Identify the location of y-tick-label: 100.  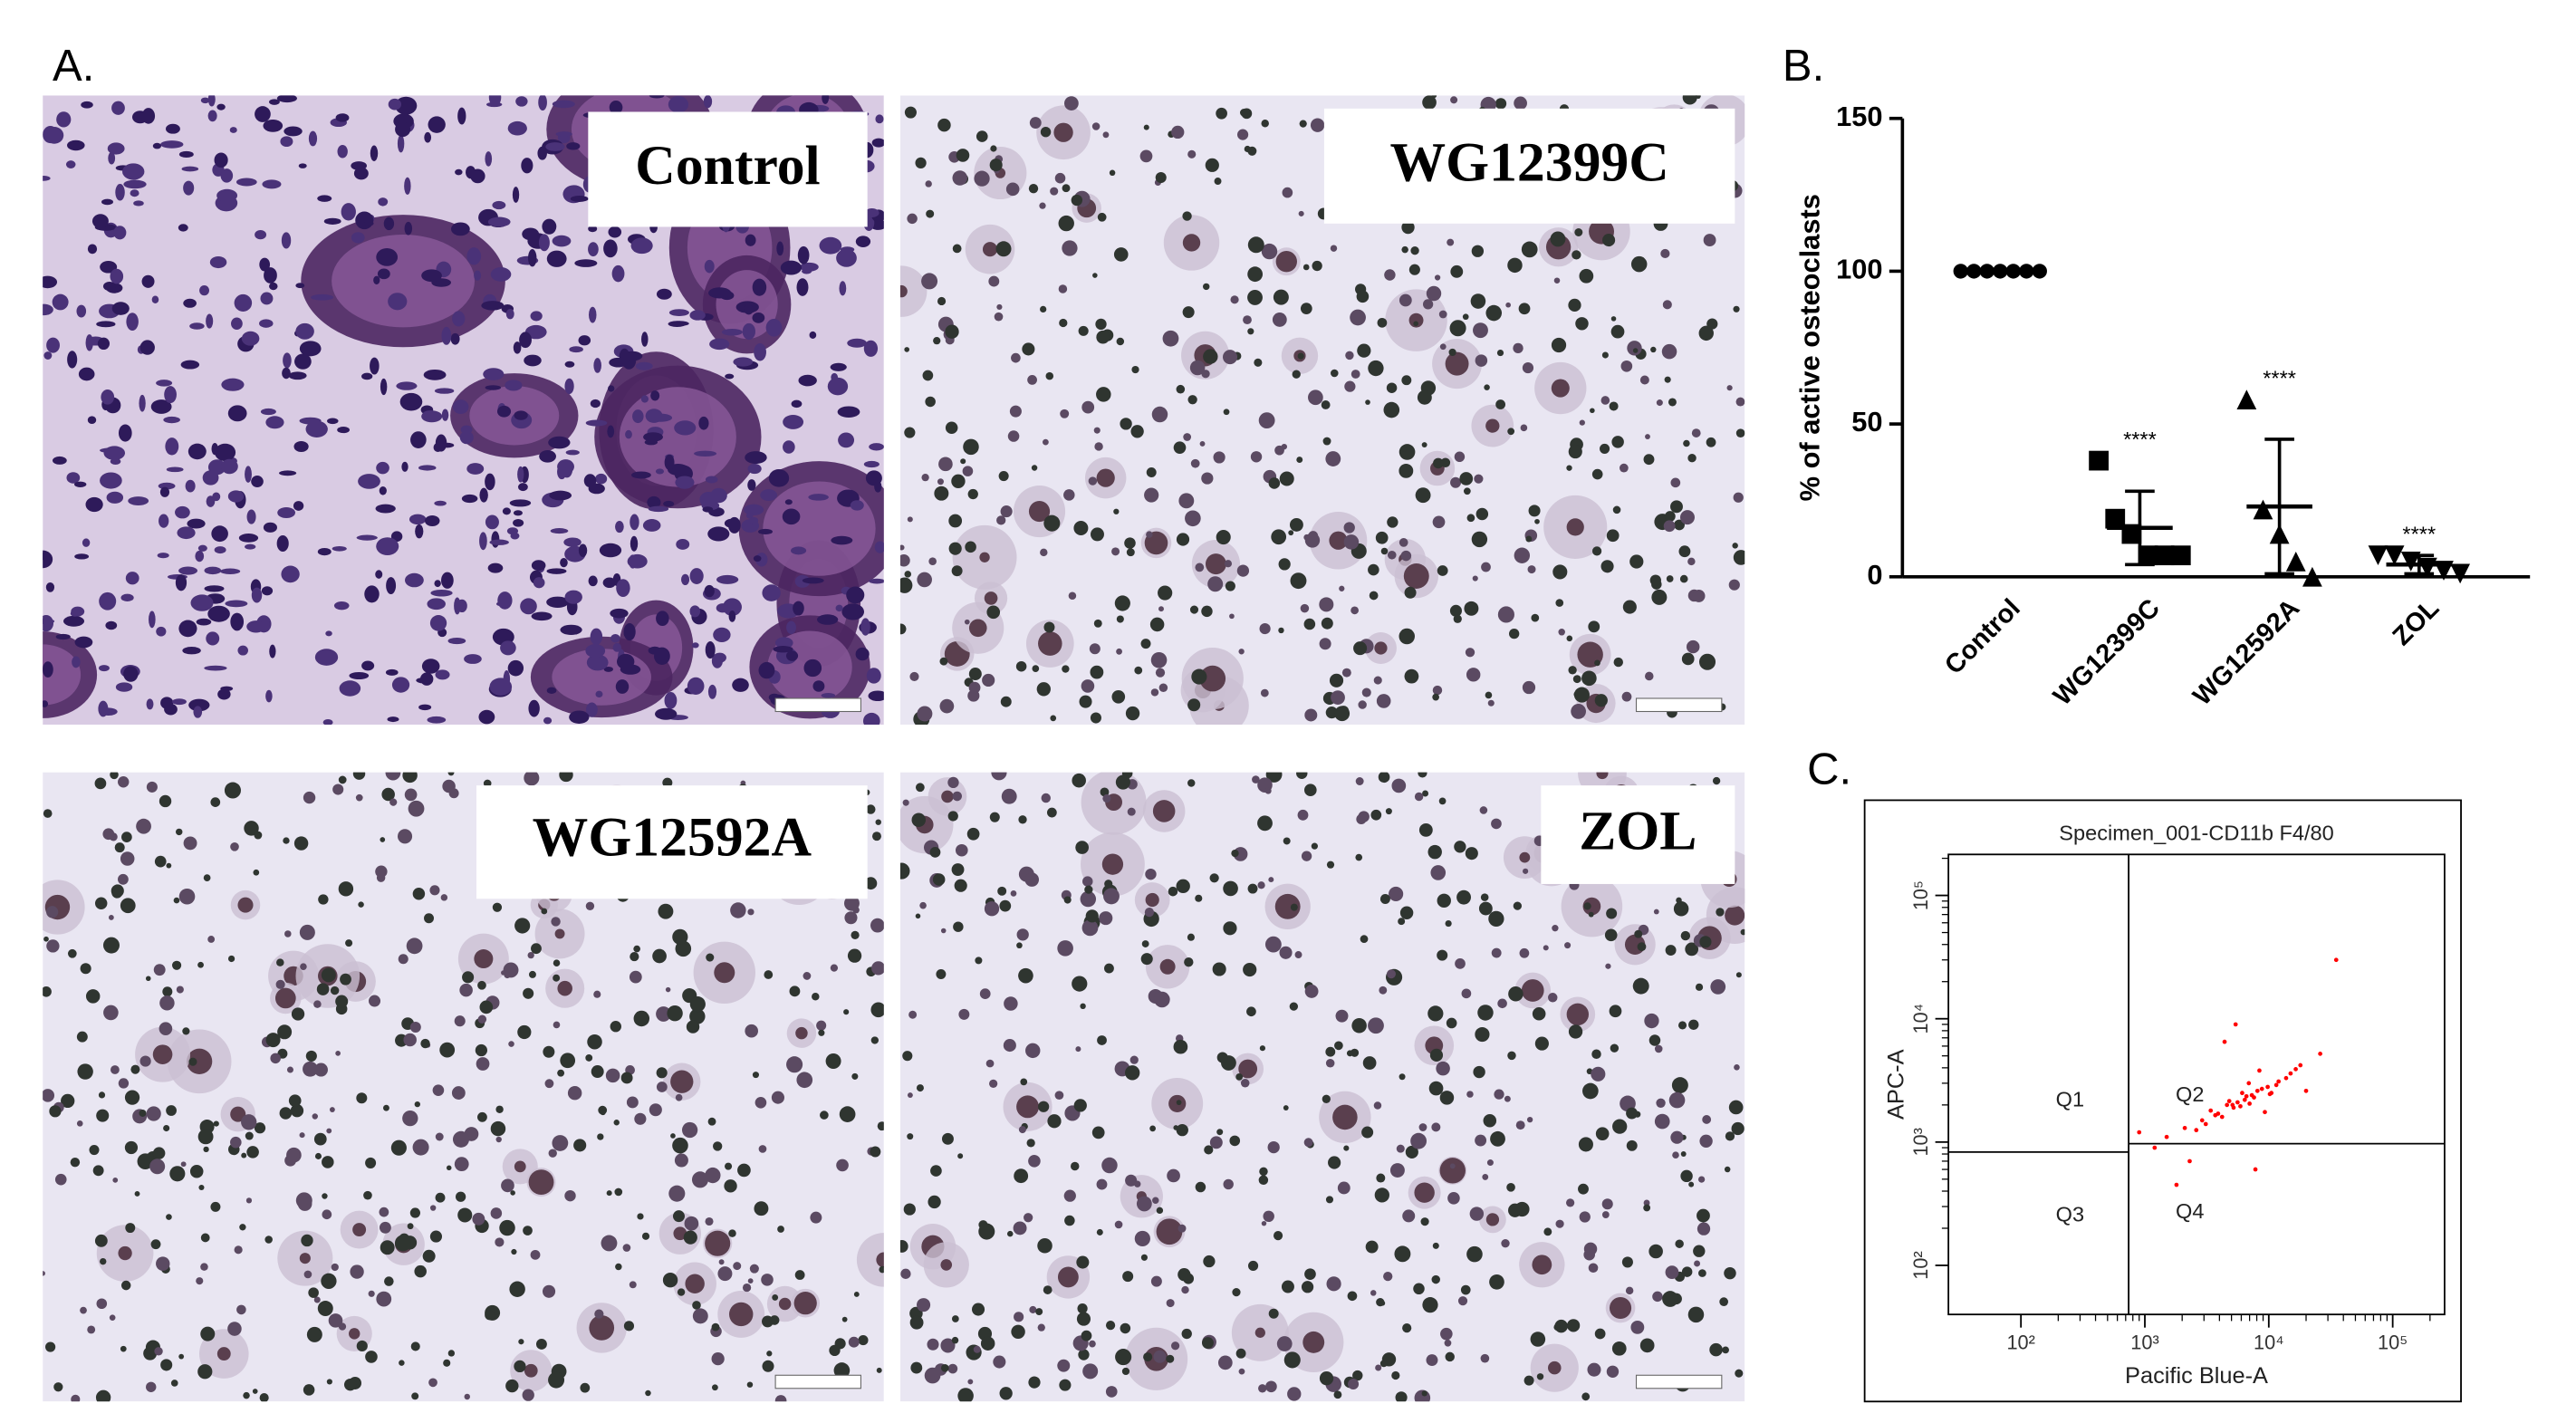
(1859, 269).